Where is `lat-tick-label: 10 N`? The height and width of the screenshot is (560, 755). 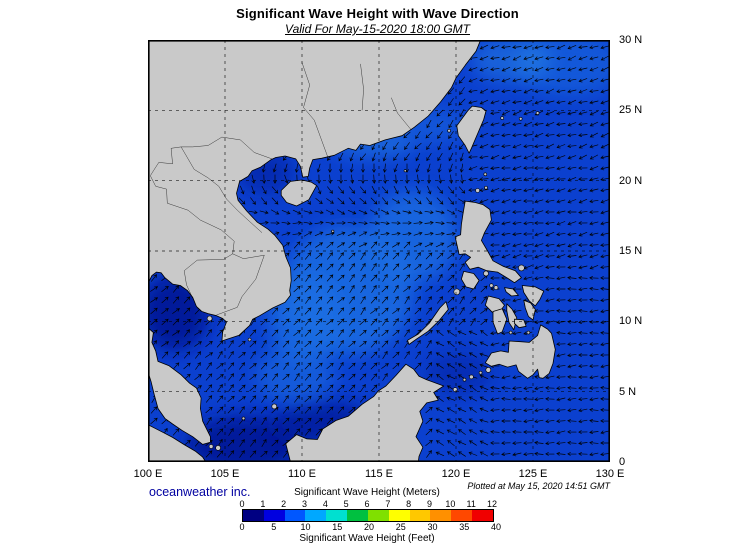
lat-tick-label: 10 N is located at coordinates (631, 321).